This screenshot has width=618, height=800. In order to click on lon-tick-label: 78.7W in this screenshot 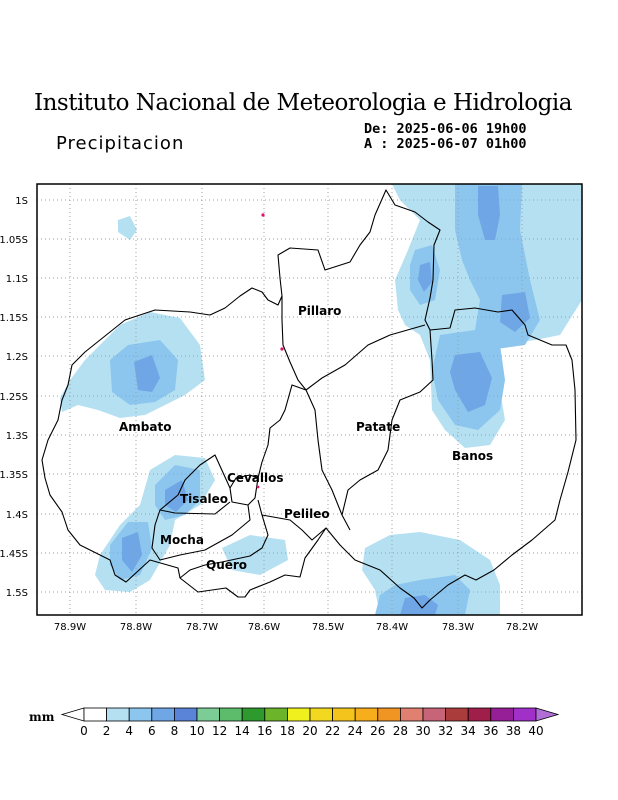, I will do `click(202, 627)`.